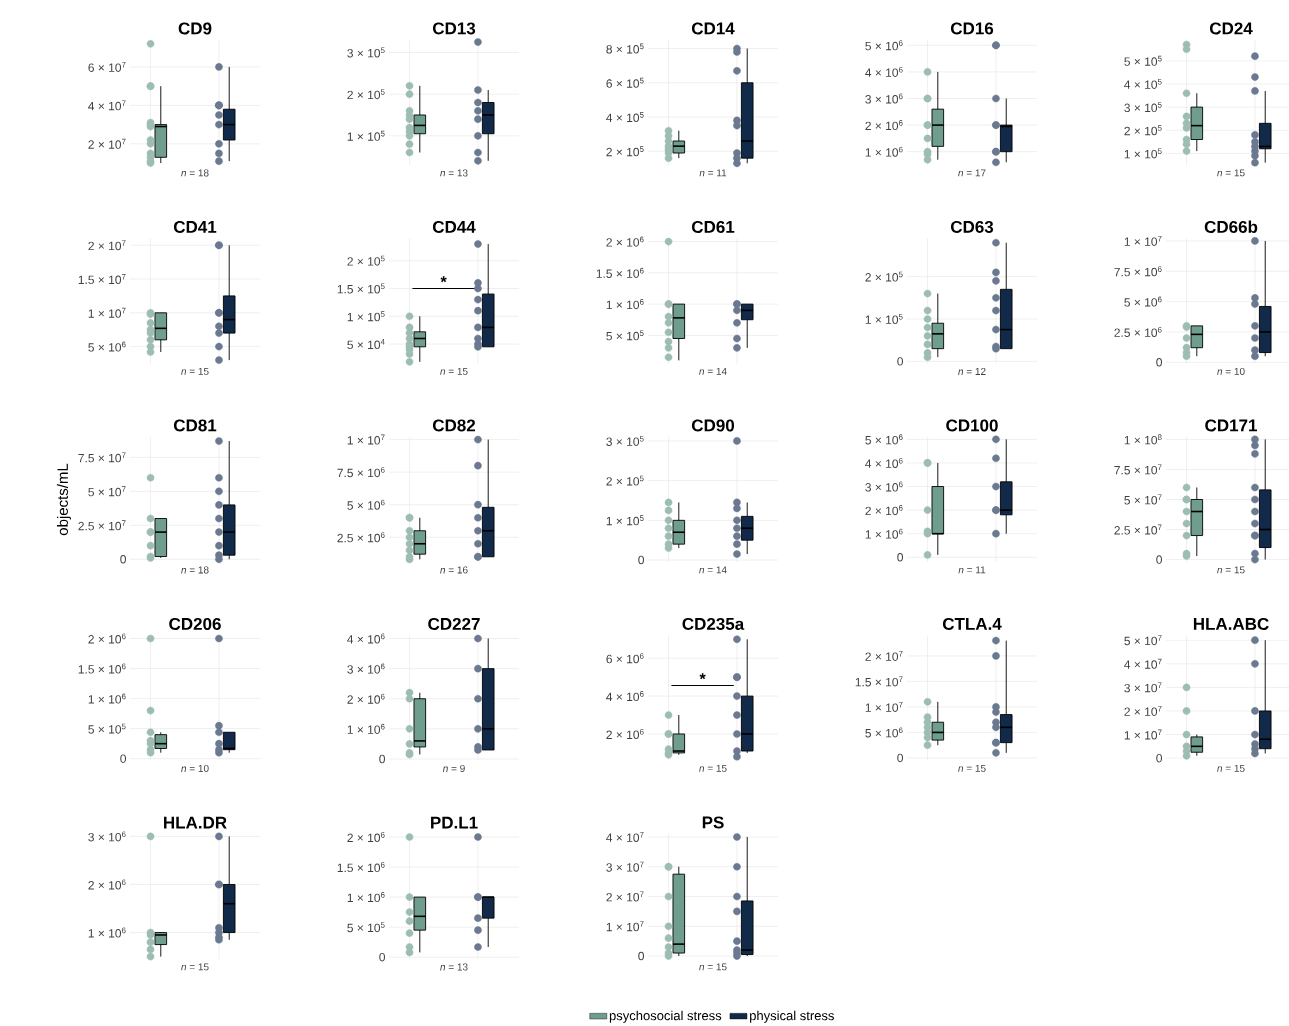 Image resolution: width=1289 pixels, height=1026 pixels. What do you see at coordinates (195, 822) in the screenshot?
I see `chart-title: HLA.DR` at bounding box center [195, 822].